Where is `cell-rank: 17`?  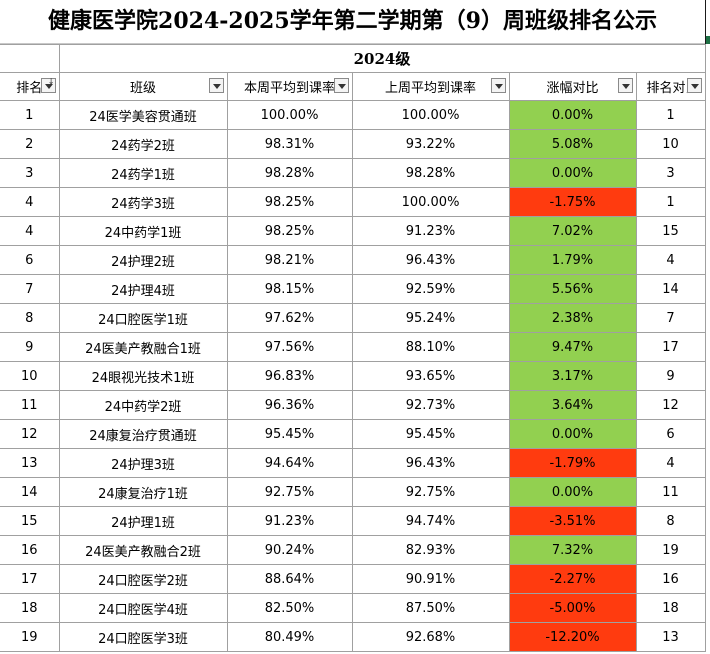 cell-rank: 17 is located at coordinates (30, 579).